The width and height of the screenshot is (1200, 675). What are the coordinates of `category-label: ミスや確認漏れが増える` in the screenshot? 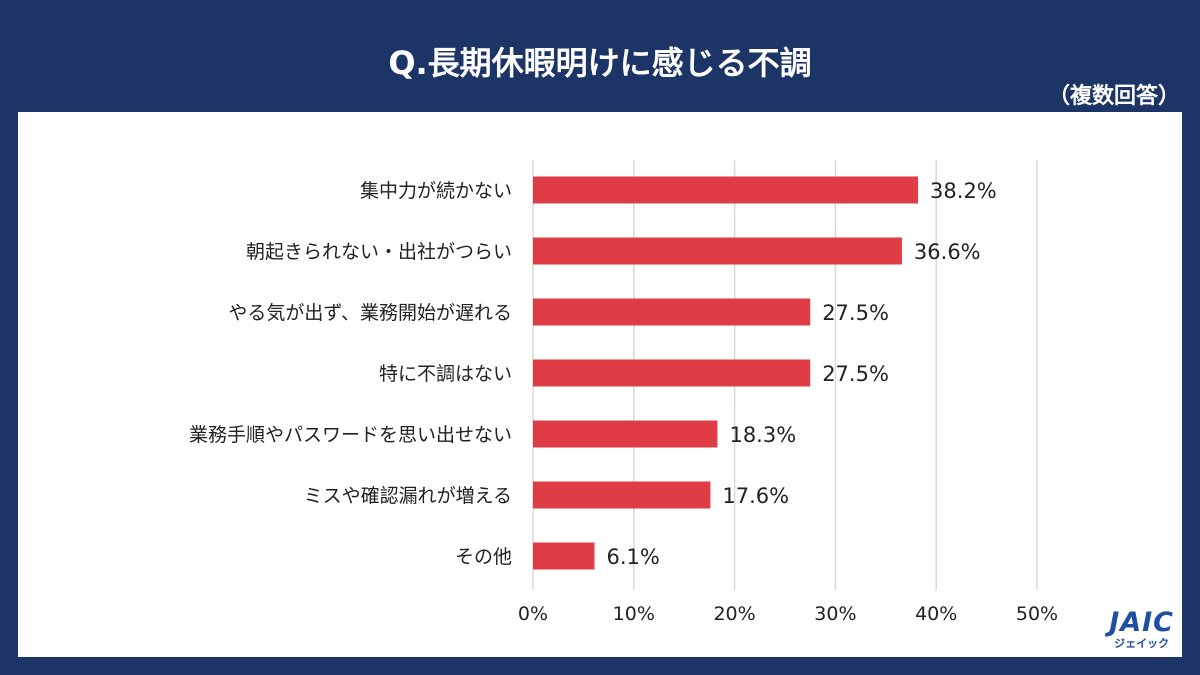 It's located at (408, 496).